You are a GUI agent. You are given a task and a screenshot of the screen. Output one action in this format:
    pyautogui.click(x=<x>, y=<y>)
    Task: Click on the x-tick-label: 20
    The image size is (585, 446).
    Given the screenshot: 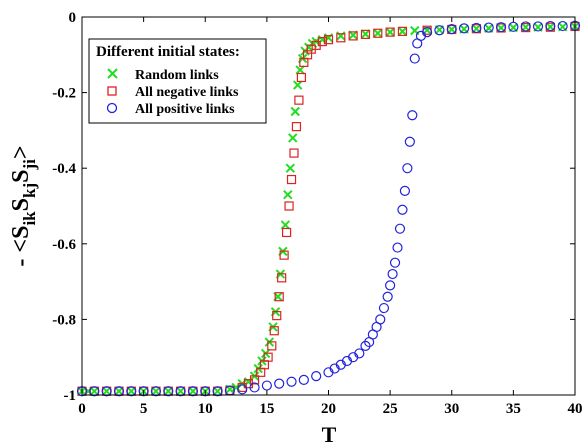 What is the action you would take?
    pyautogui.click(x=328, y=409)
    